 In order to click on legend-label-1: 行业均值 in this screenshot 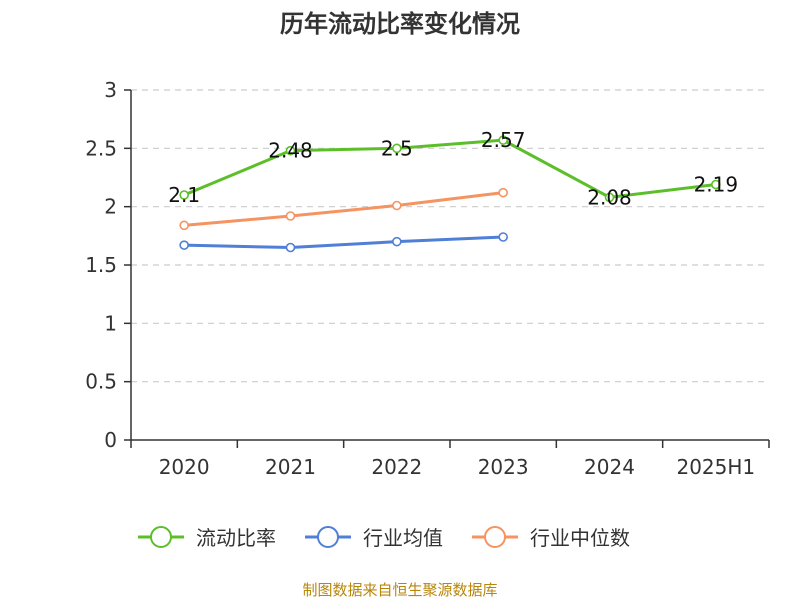, I will do `click(403, 538)`.